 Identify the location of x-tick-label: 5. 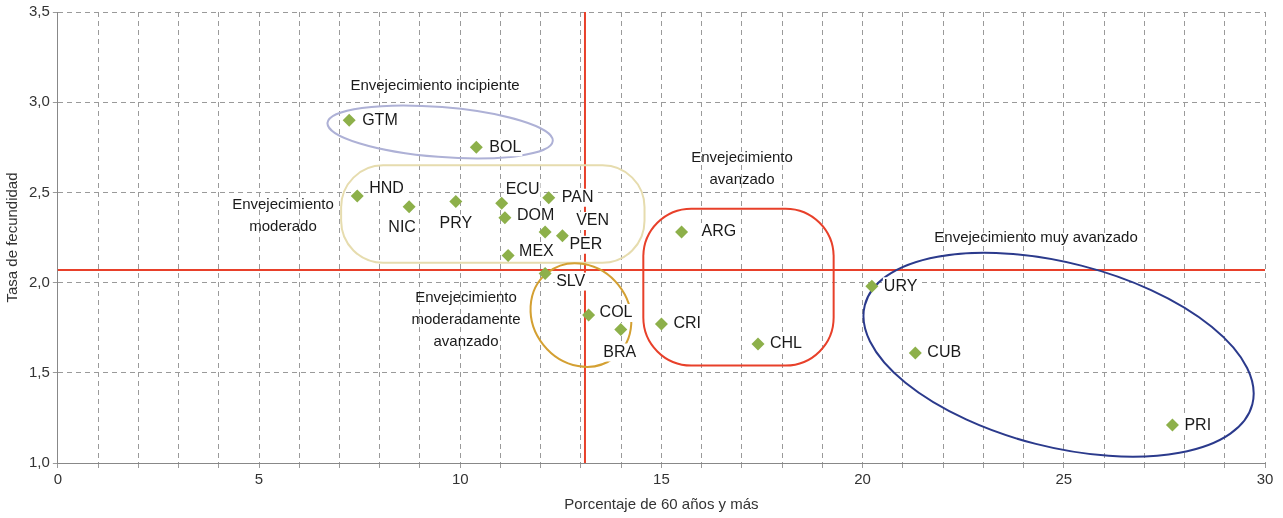
(259, 479).